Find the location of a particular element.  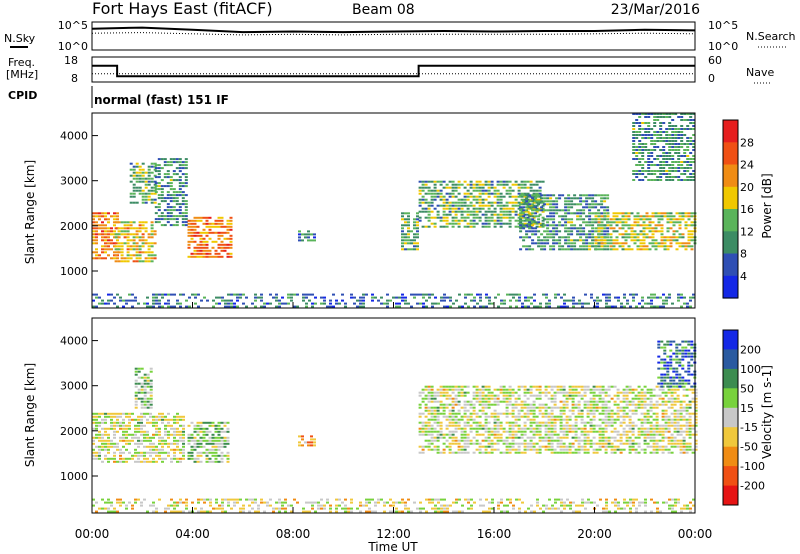

colorbar-swatch is located at coordinates (730, 154).